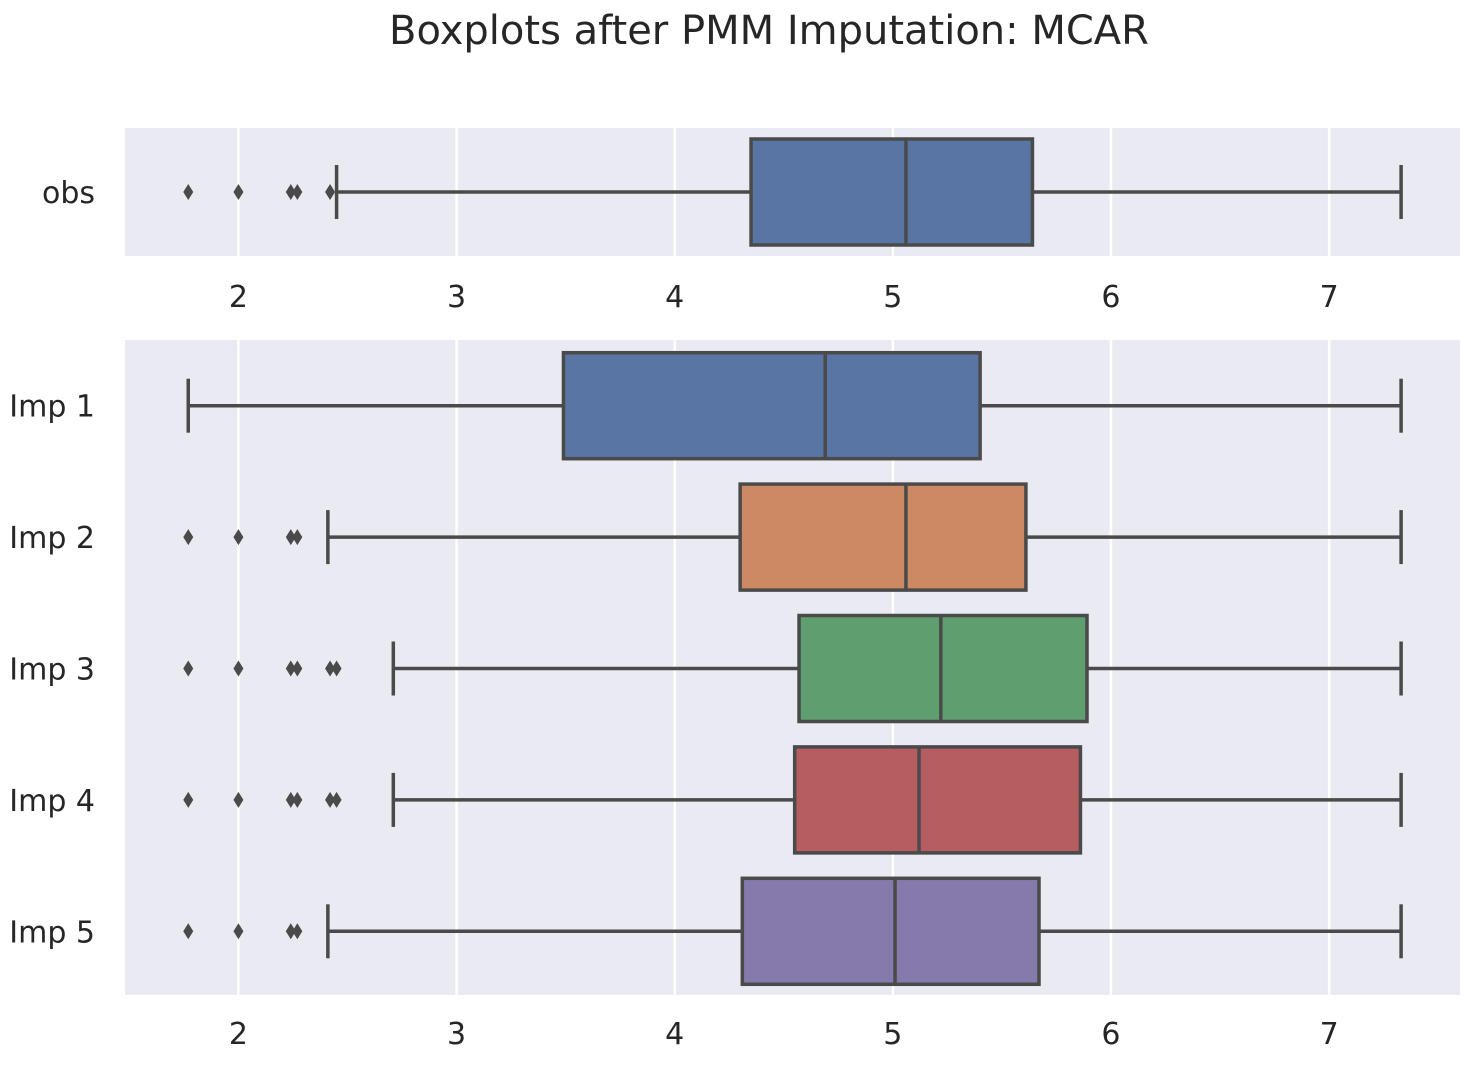  What do you see at coordinates (52, 407) in the screenshot?
I see `y-tick-label: Imp 1` at bounding box center [52, 407].